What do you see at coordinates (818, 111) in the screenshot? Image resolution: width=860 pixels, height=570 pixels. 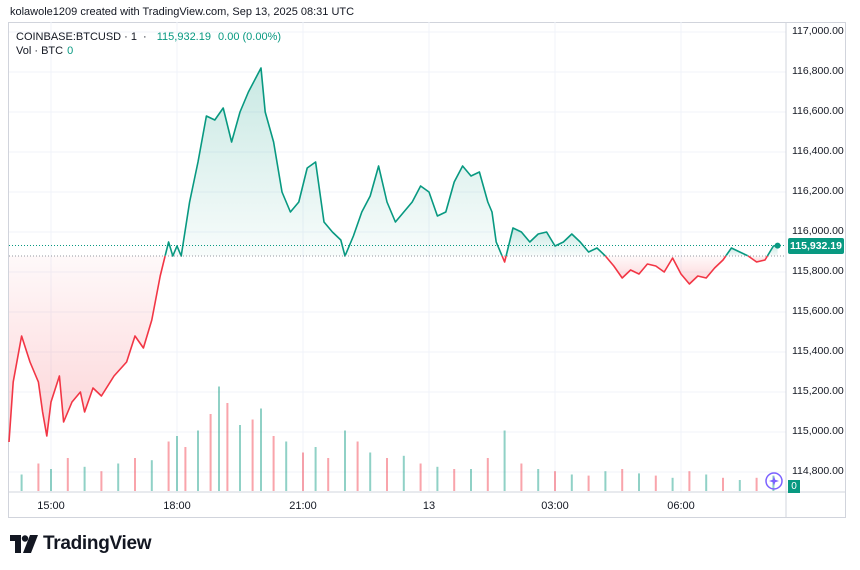 I see `y-tick-label: 116,600.00` at bounding box center [818, 111].